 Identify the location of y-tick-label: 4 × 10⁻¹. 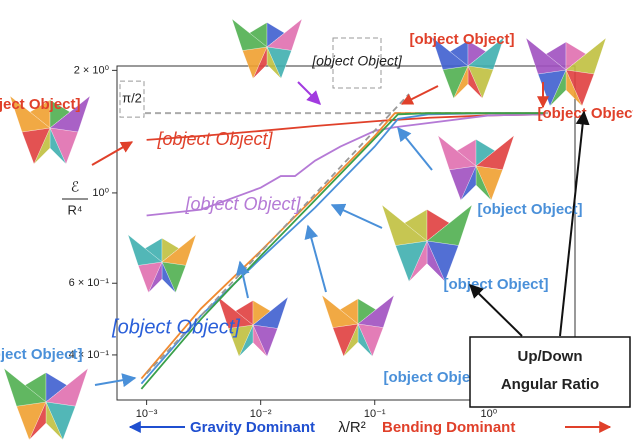
(89, 355).